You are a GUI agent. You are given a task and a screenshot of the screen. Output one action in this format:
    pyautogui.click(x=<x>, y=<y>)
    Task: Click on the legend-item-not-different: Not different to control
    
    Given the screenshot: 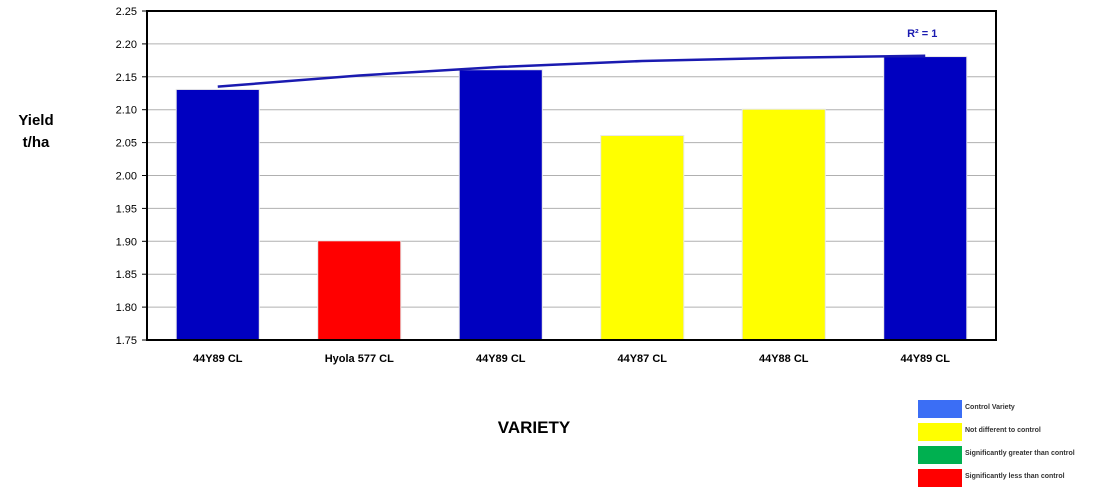 What is the action you would take?
    pyautogui.click(x=1013, y=432)
    